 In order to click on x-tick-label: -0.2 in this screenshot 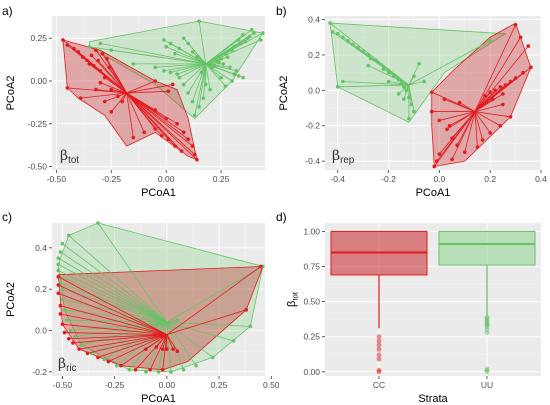, I will do `click(388, 179)`.